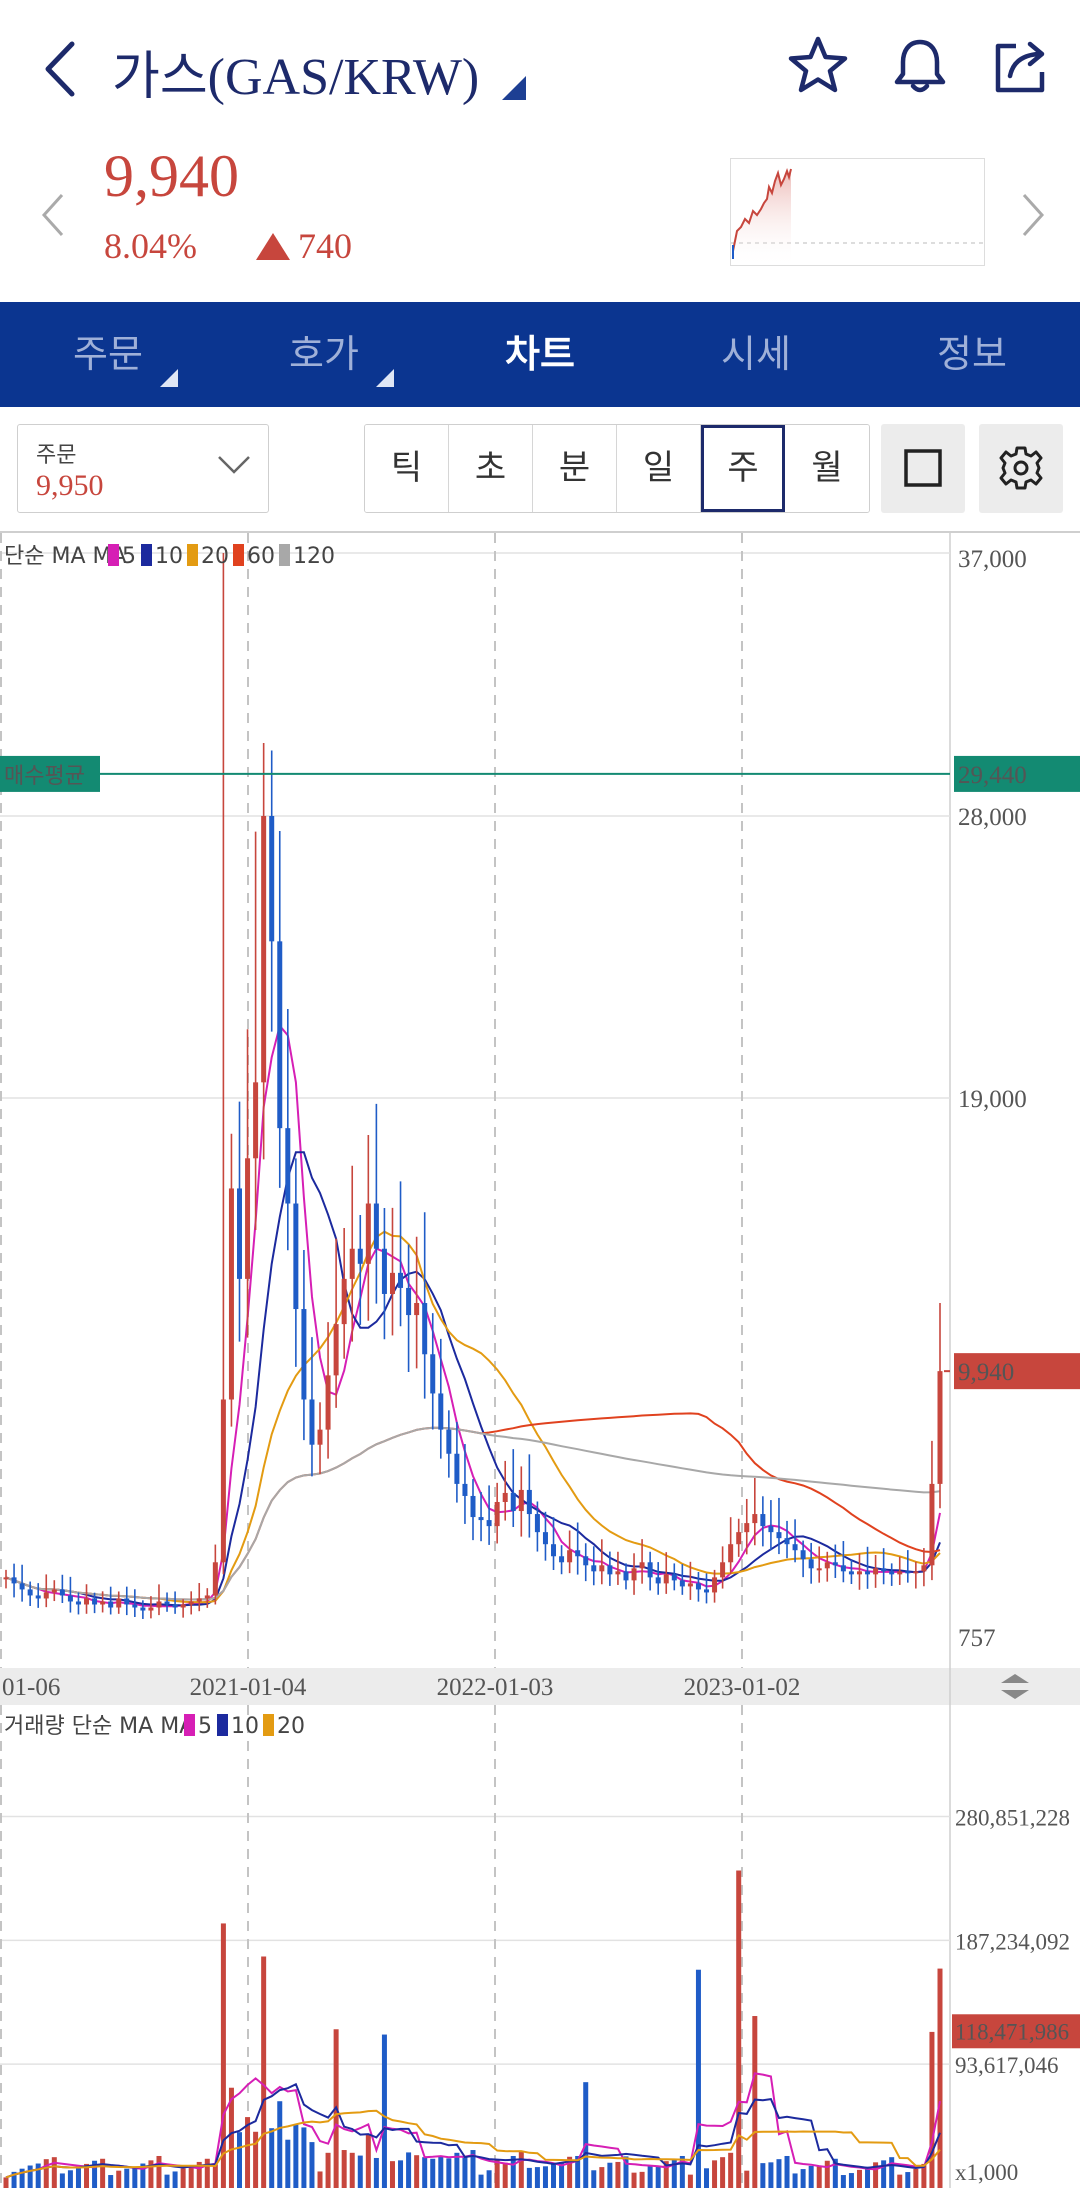 The image size is (1080, 2190). I want to click on next-coin-arrow-icon, so click(1033, 215).